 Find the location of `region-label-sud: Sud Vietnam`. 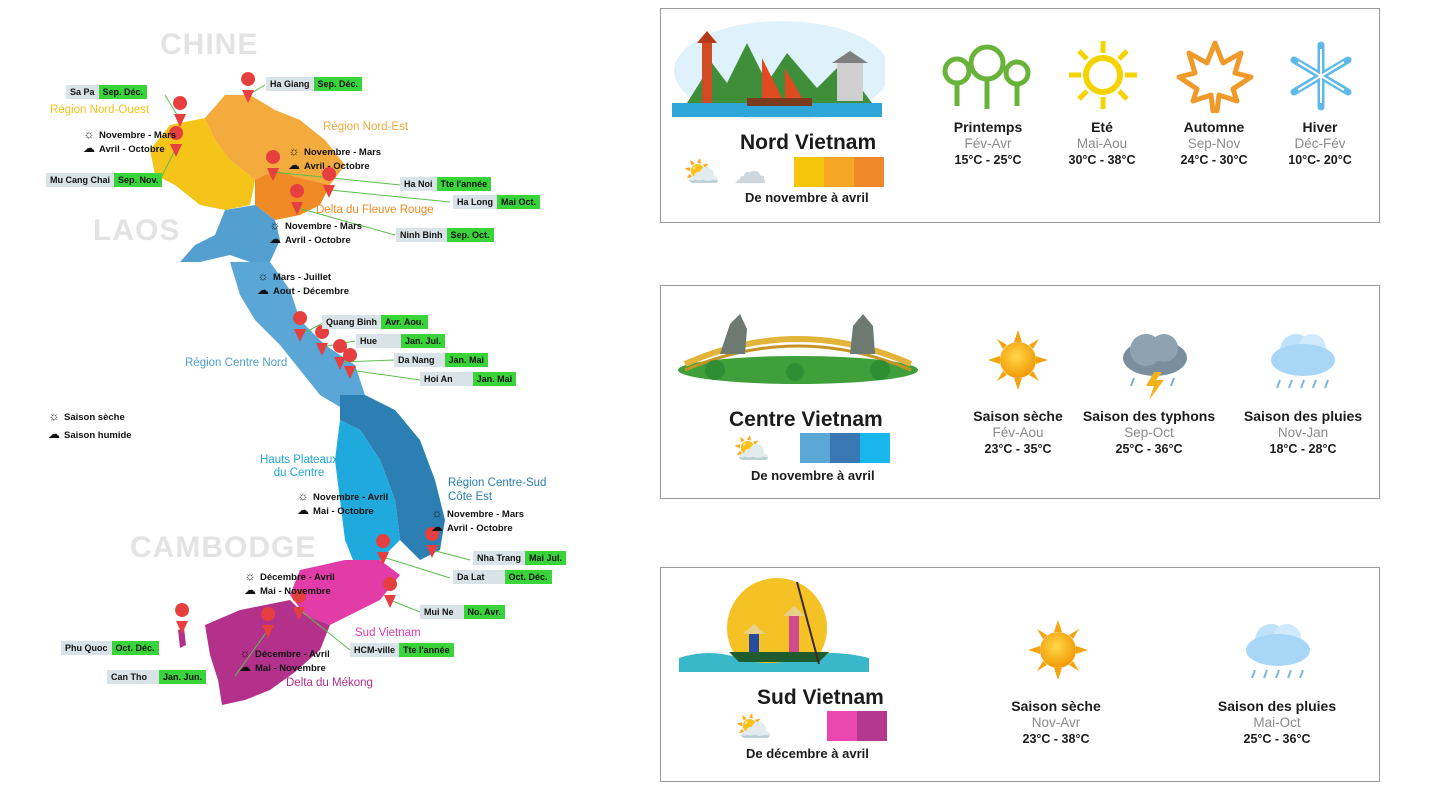

region-label-sud: Sud Vietnam is located at coordinates (388, 633).